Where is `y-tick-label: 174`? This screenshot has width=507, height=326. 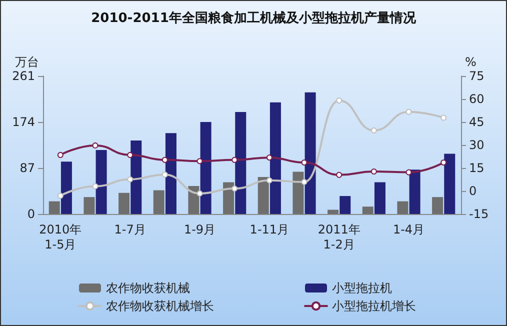
y-tick-label: 174 is located at coordinates (23, 122).